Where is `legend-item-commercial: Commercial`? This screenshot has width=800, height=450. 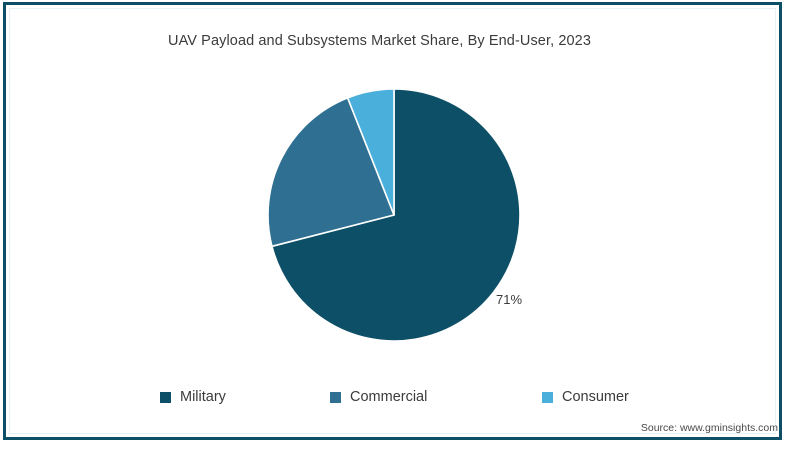
legend-item-commercial: Commercial is located at coordinates (378, 397).